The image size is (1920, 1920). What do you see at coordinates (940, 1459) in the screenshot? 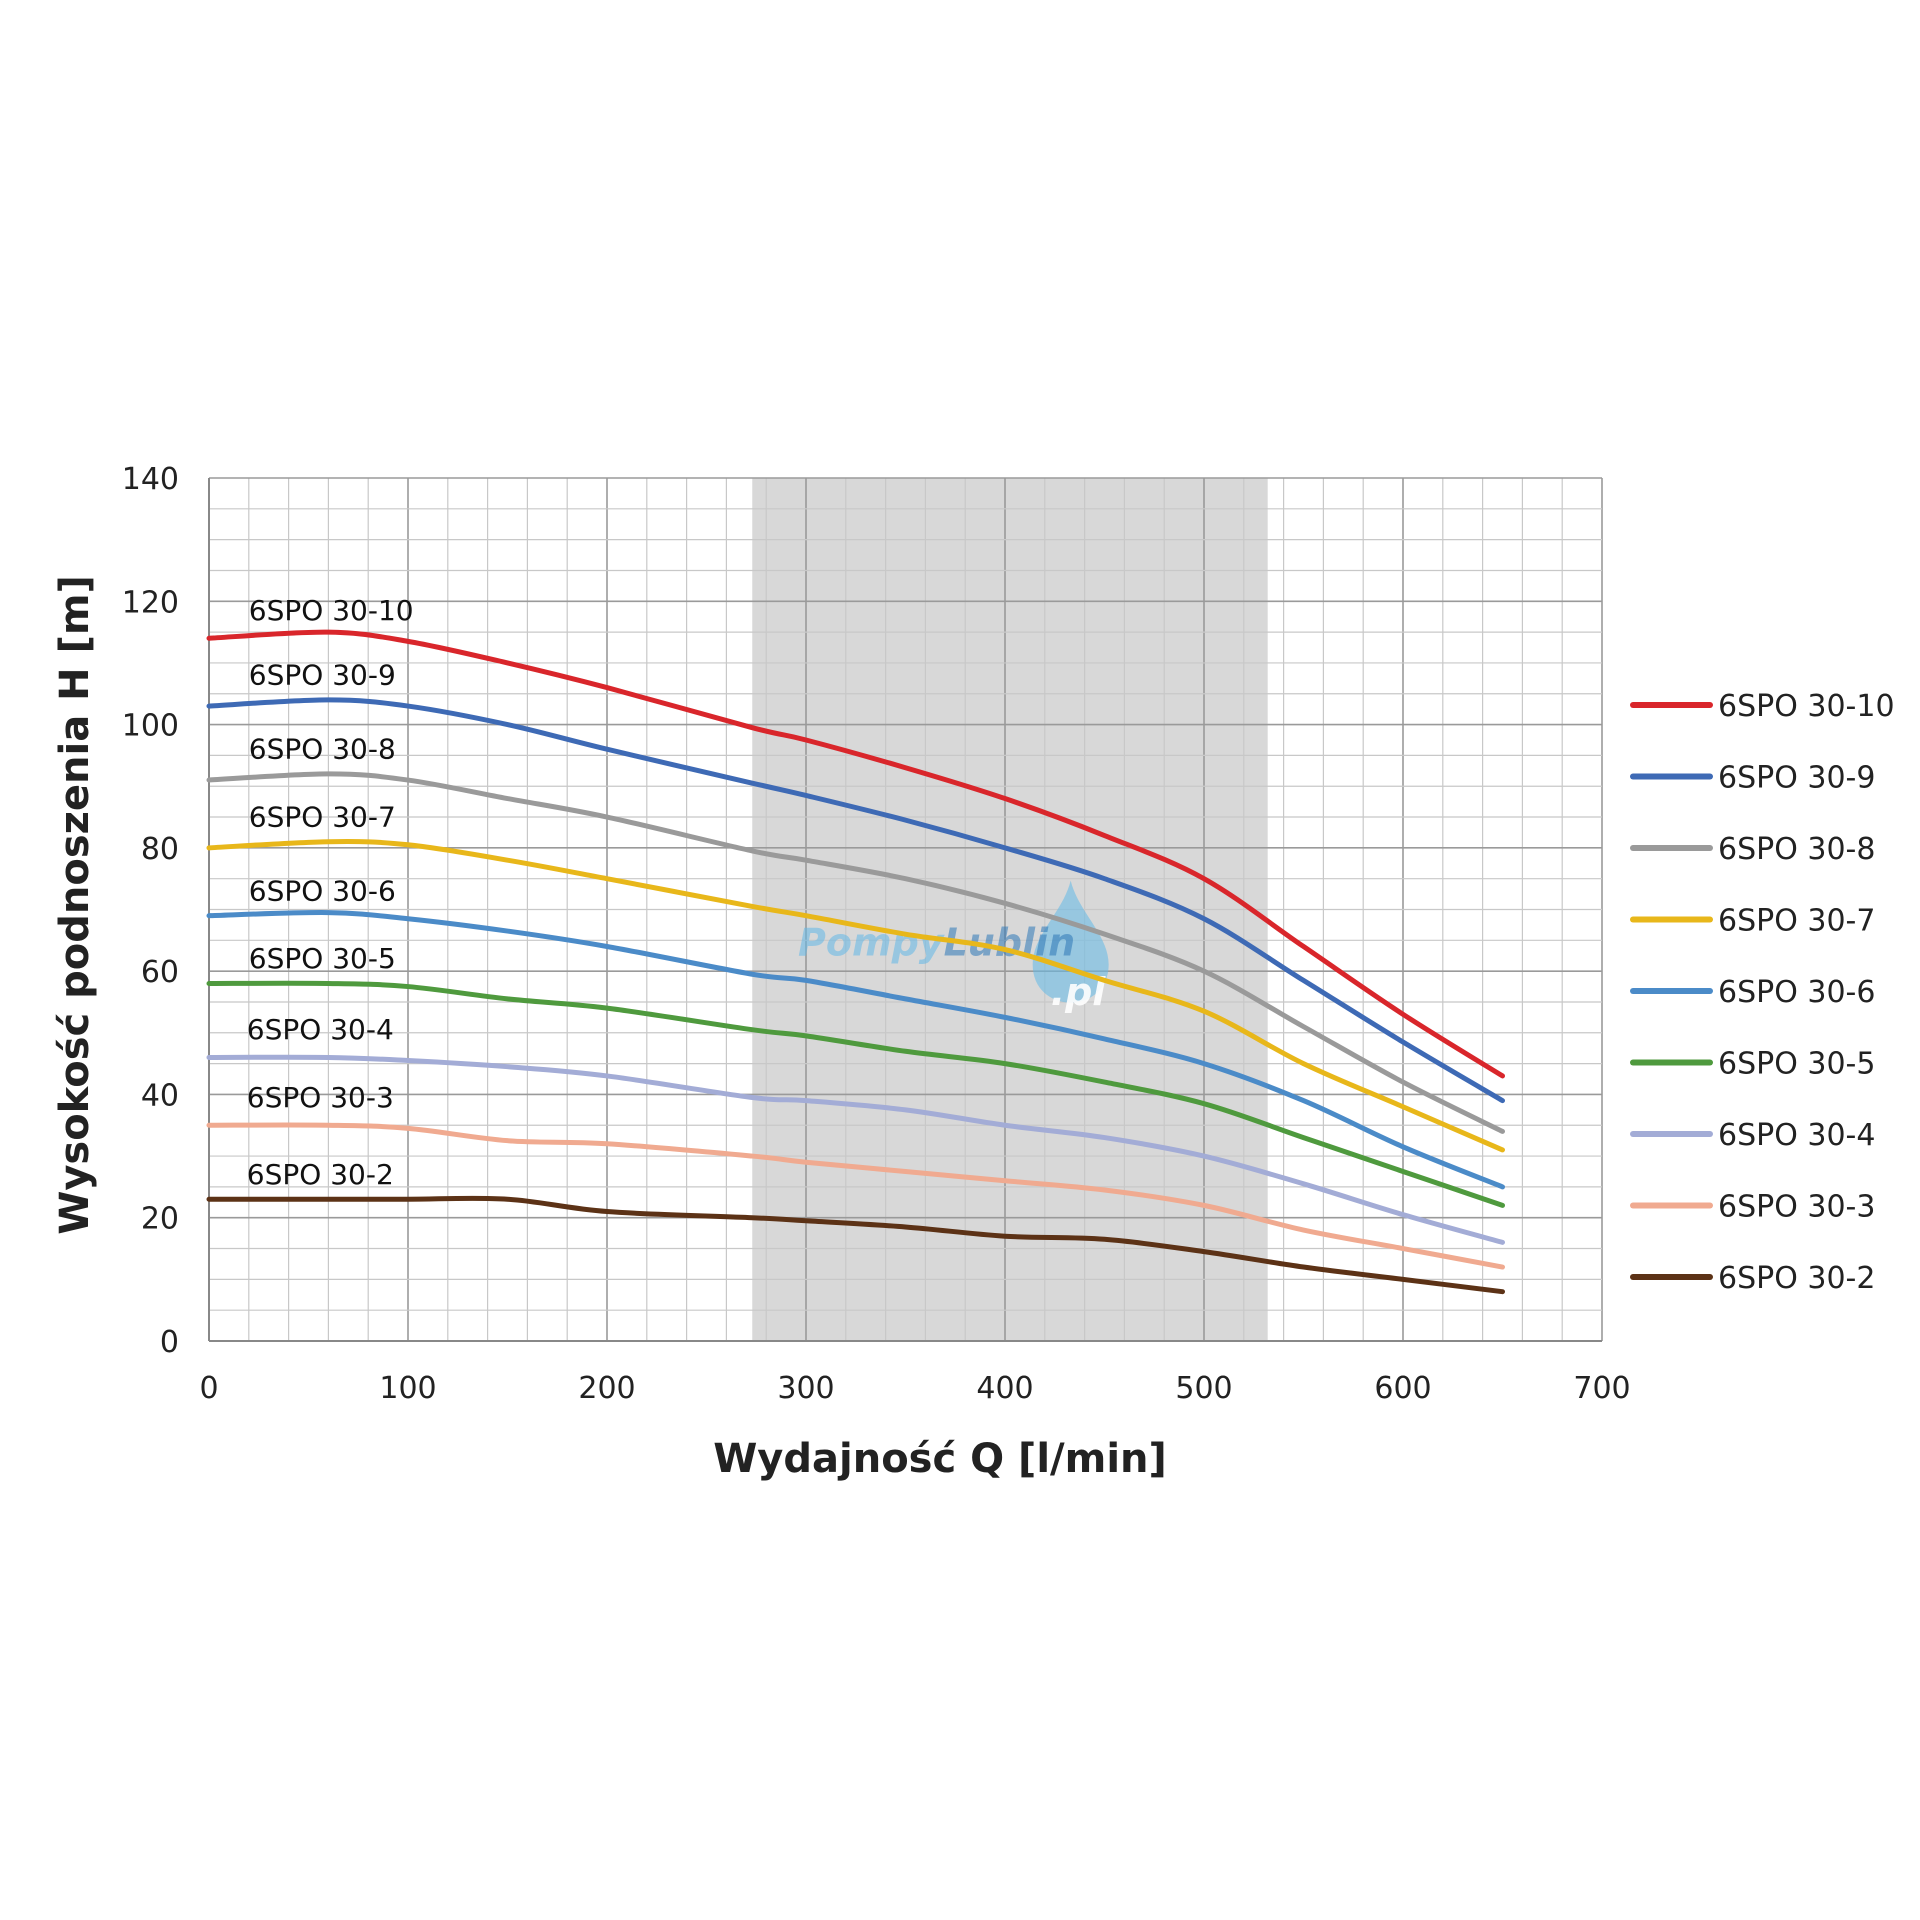
I see `x-axis-title: Wydajność Q [l/min]` at bounding box center [940, 1459].